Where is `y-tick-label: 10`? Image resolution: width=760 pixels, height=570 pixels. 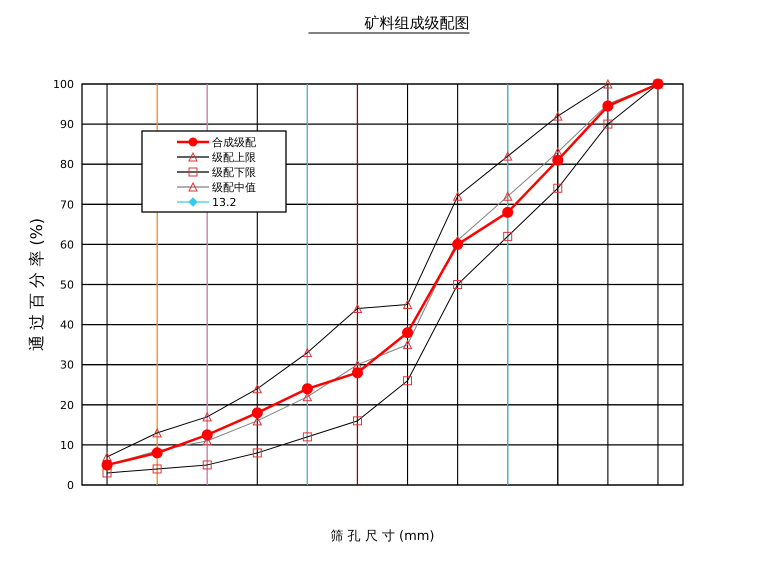 y-tick-label: 10 is located at coordinates (67, 445).